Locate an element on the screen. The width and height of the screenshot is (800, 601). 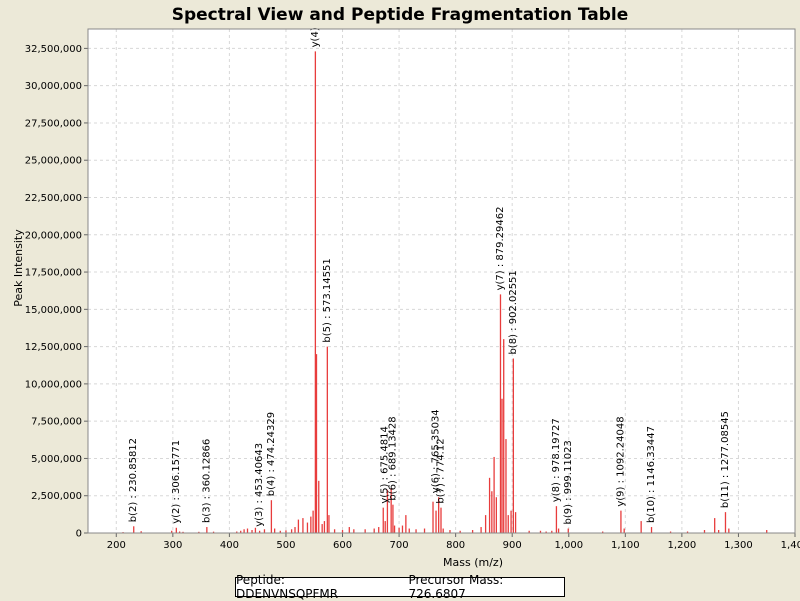
x-tick-label: 900 is located at coordinates (512, 545).